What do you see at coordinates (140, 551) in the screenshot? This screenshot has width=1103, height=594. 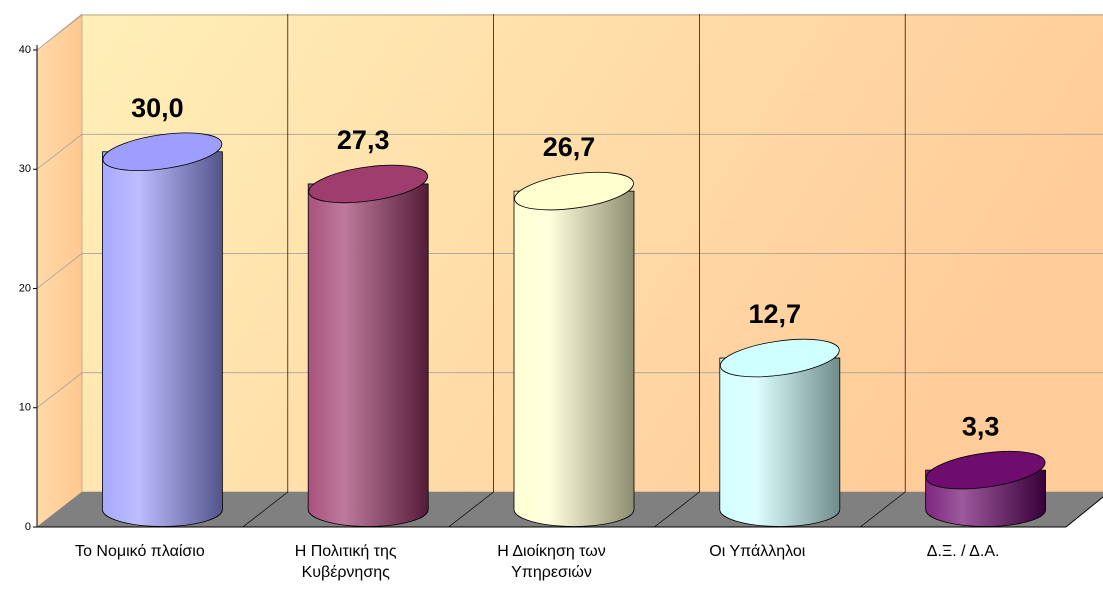 I see `x-tick-label: Το Νομικό πλαίσιο` at bounding box center [140, 551].